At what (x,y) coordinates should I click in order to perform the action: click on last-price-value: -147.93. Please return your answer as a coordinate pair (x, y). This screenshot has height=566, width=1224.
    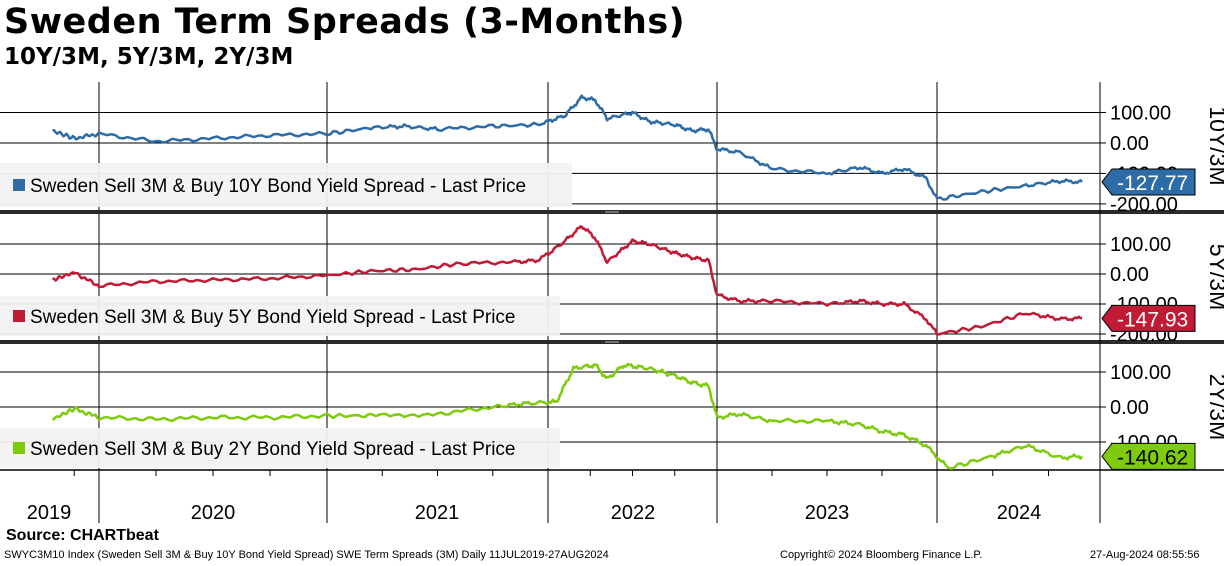
    Looking at the image, I should click on (1152, 319).